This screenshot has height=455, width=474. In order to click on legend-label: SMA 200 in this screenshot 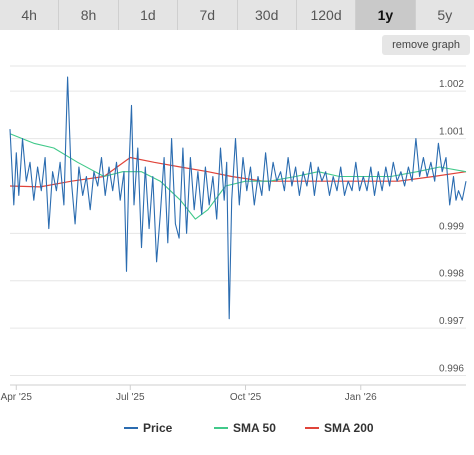, I will do `click(349, 428)`.